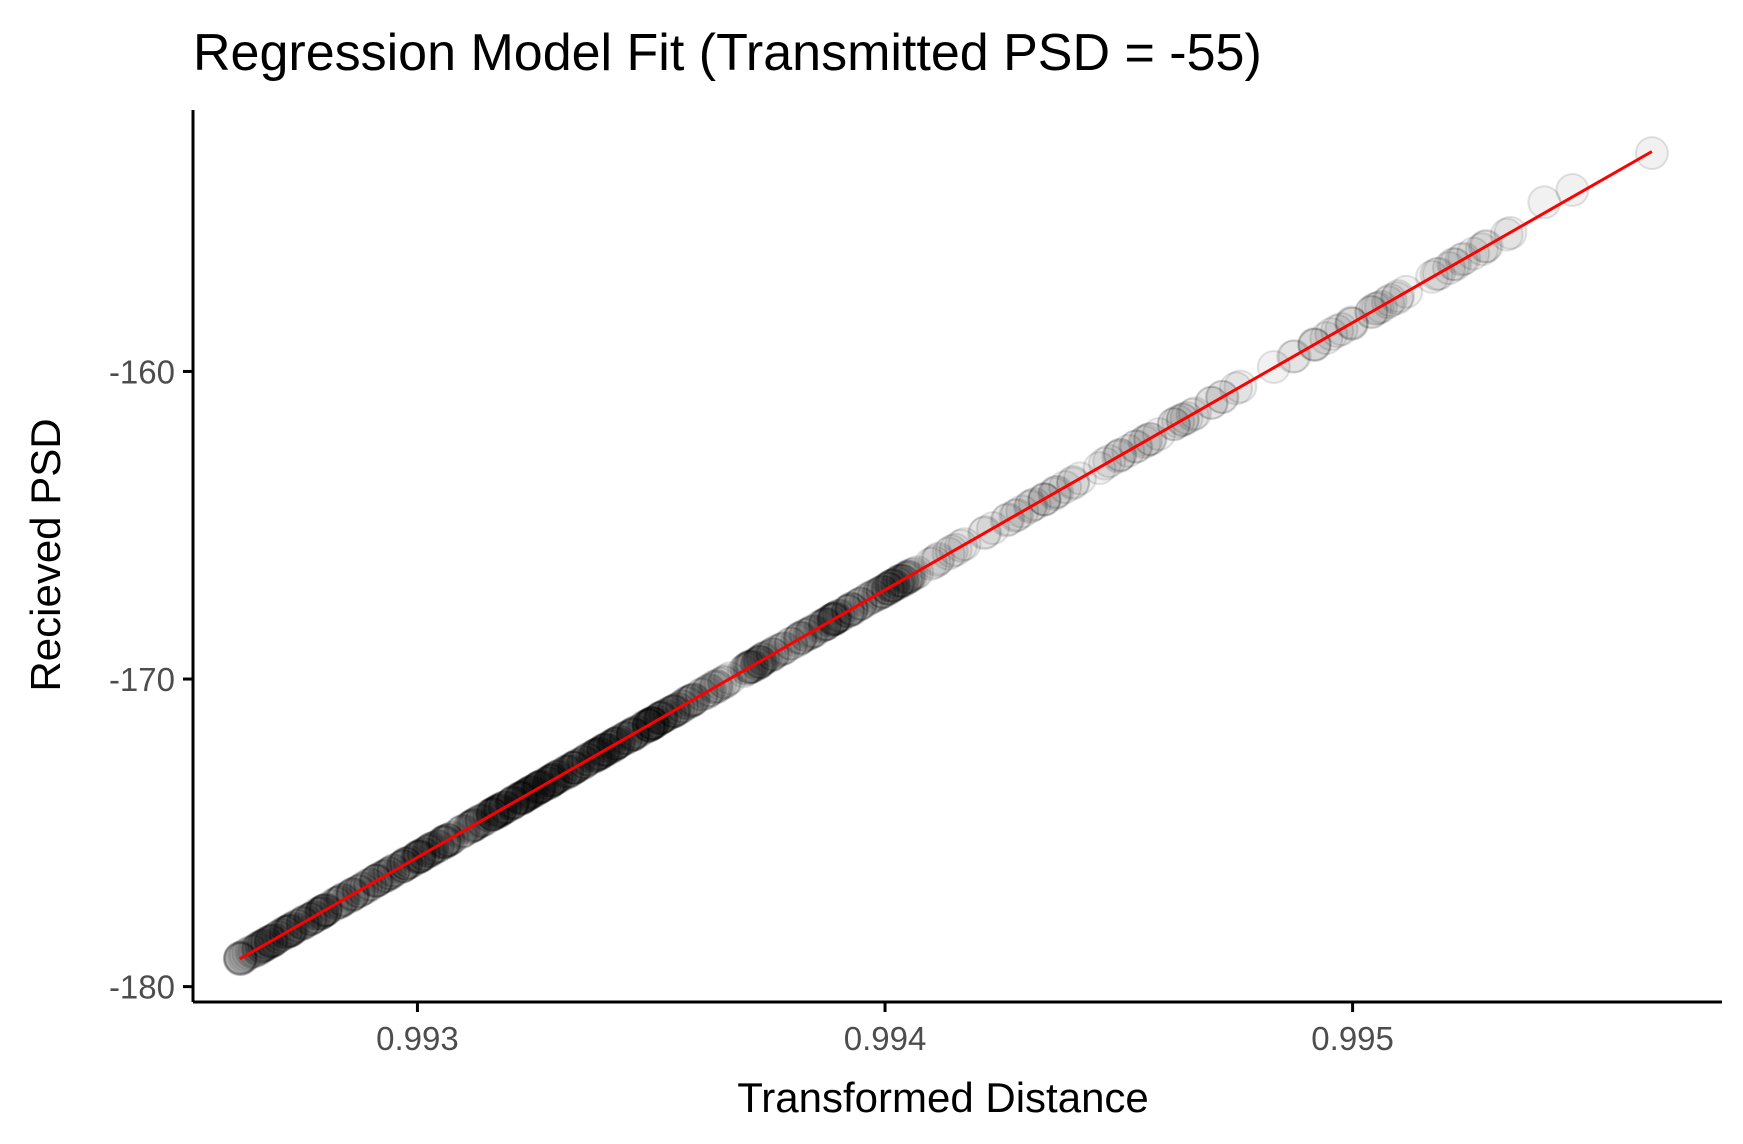  I want to click on y-axis-title: Recieved PSD, so click(45, 554).